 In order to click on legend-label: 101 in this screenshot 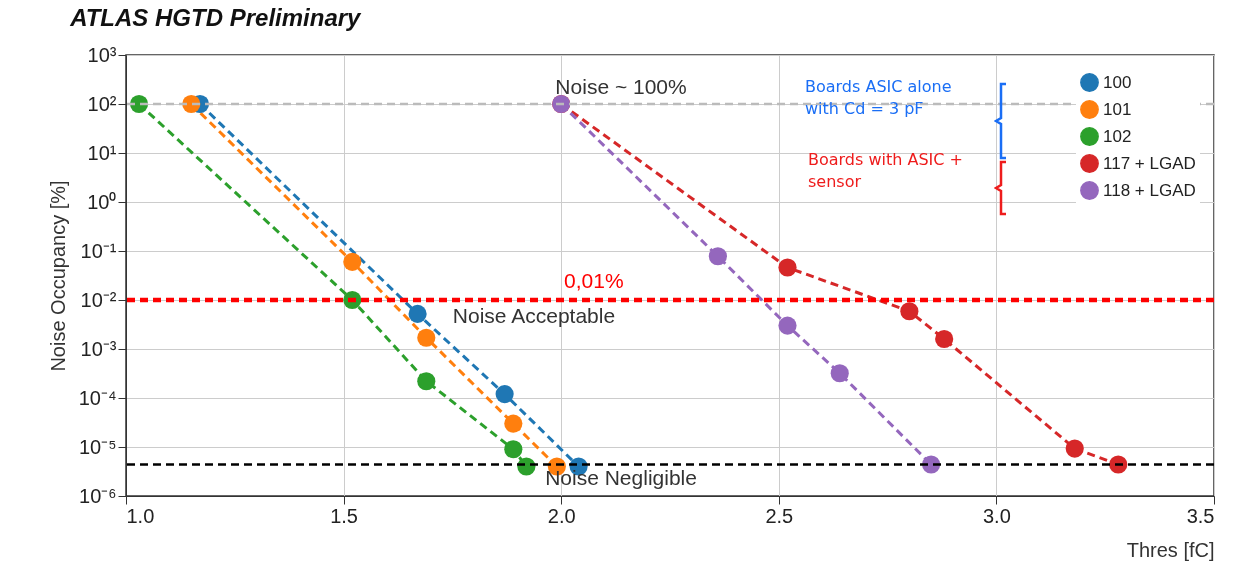, I will do `click(1117, 109)`.